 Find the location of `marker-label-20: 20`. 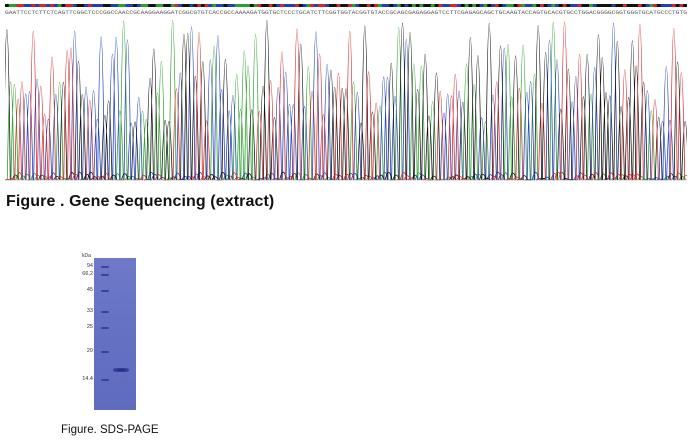

marker-label-20: 20 is located at coordinates (89, 351).